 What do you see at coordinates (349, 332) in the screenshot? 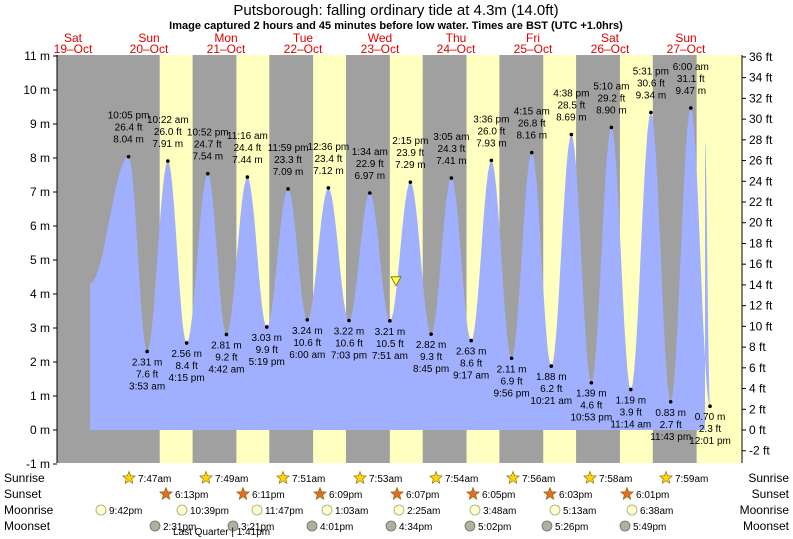
I see `tide-meter-label: 3.22 m` at bounding box center [349, 332].